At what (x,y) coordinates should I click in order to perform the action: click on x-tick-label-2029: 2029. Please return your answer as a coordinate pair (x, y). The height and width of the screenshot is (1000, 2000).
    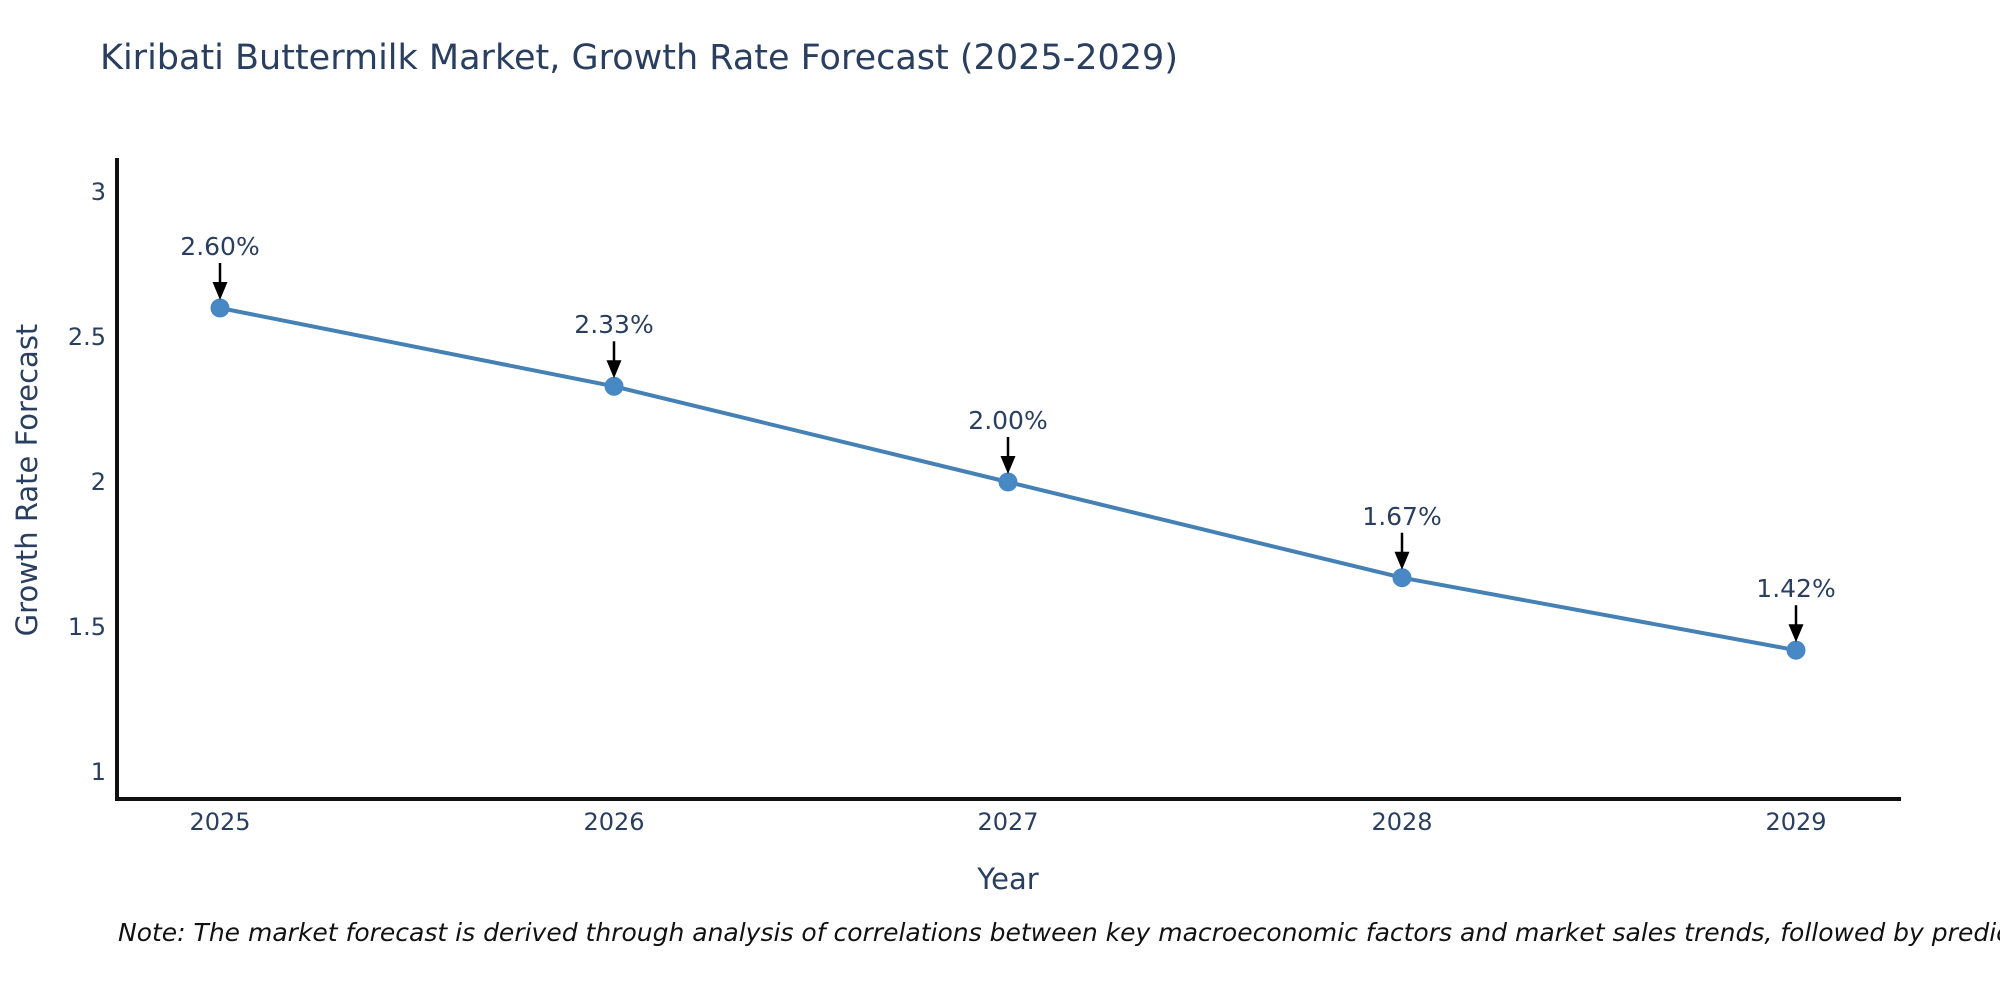
    Looking at the image, I should click on (1796, 822).